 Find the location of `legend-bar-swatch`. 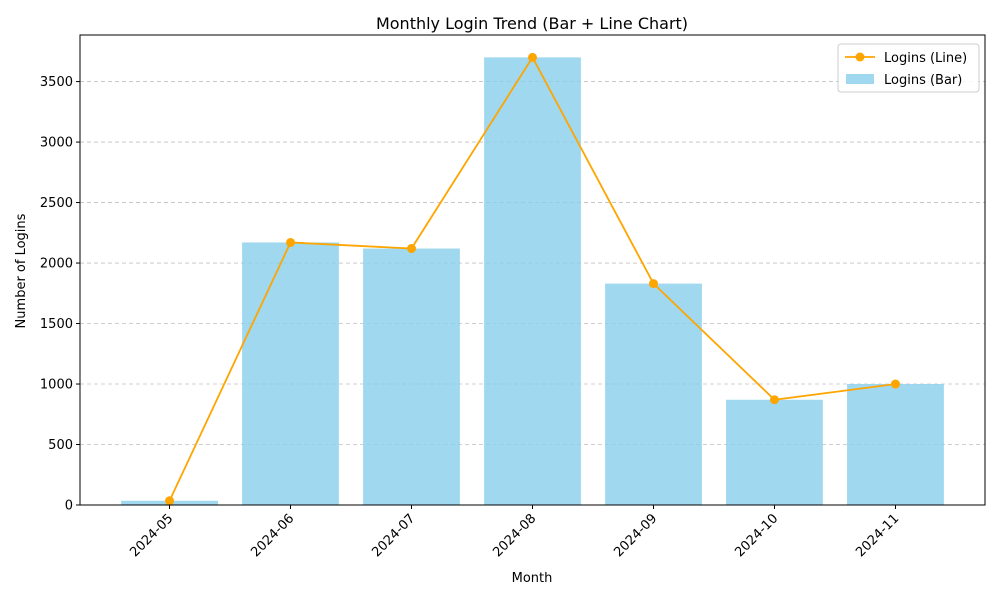

legend-bar-swatch is located at coordinates (860, 79).